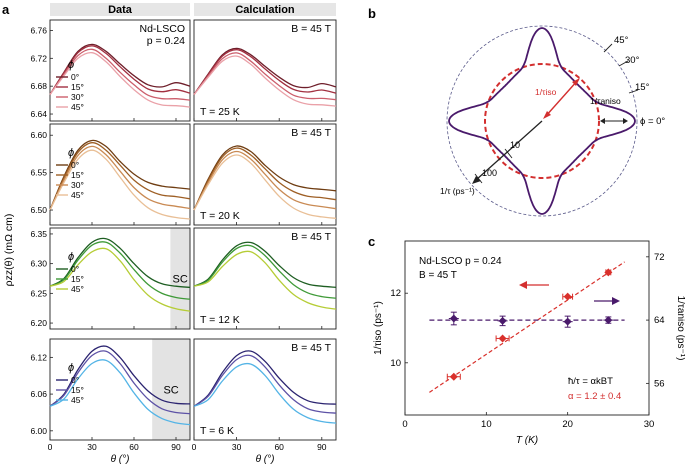  What do you see at coordinates (372, 13) in the screenshot?
I see `panel-b-letter: b` at bounding box center [372, 13].